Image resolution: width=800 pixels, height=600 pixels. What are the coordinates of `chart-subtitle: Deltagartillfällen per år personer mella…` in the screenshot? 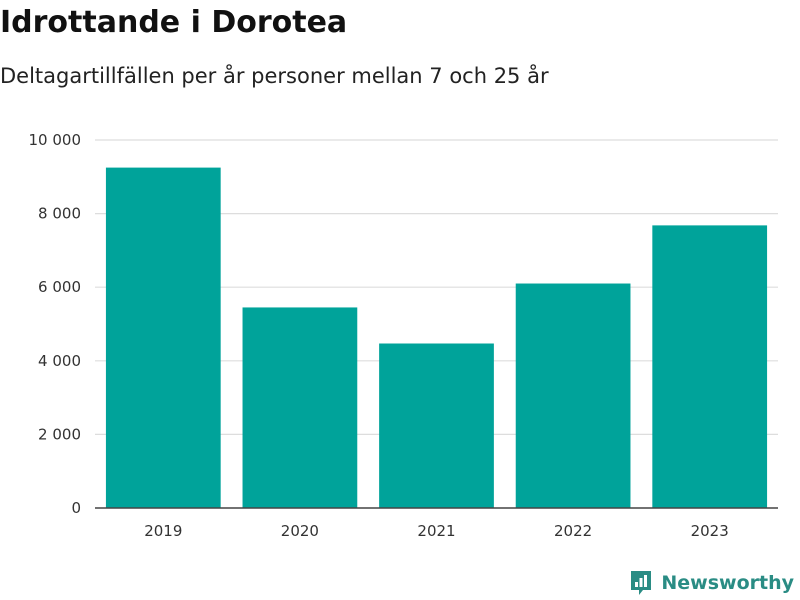 It's located at (274, 76).